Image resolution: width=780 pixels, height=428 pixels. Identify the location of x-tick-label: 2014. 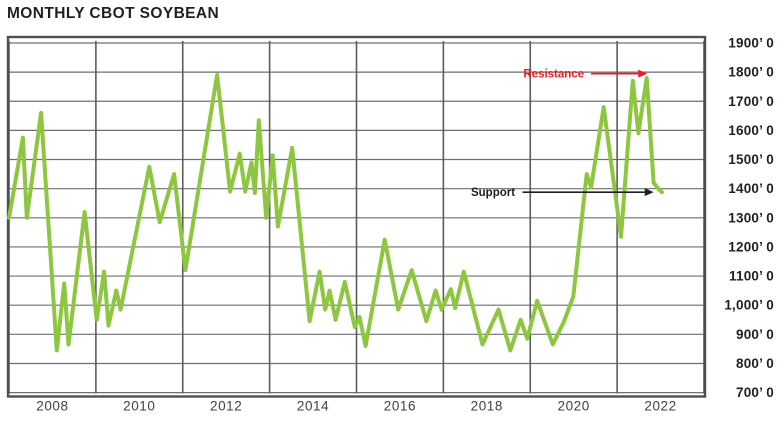
(313, 406).